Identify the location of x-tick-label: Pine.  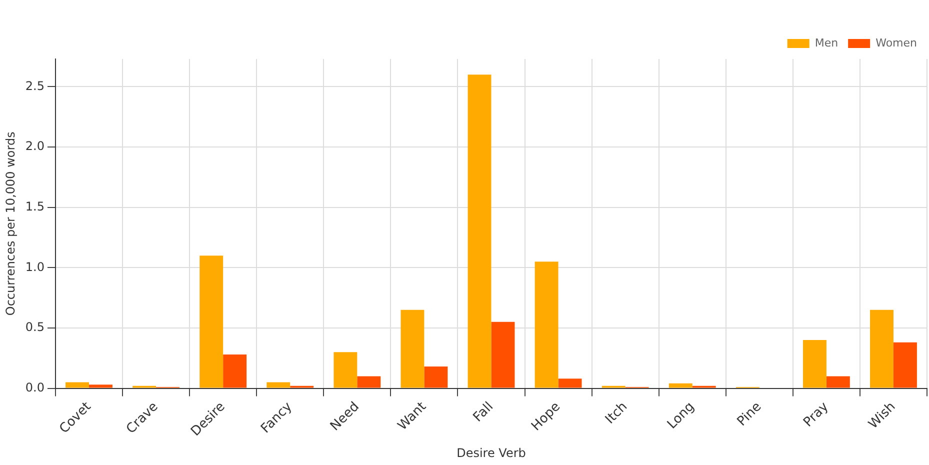
(749, 414).